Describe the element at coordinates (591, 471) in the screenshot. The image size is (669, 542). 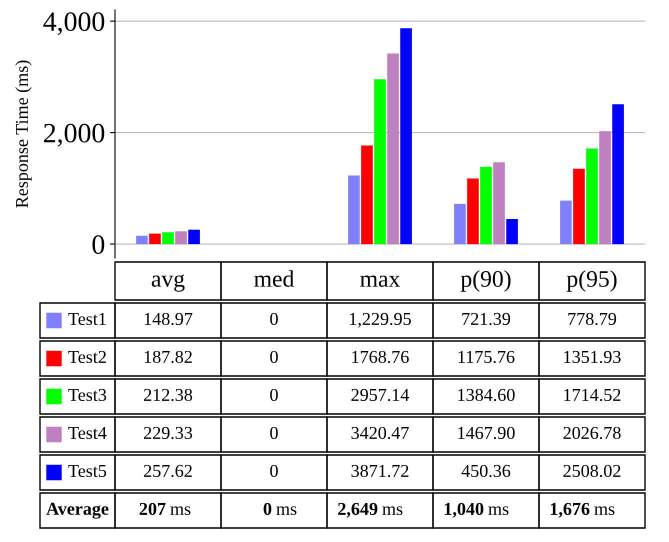
I see `data-label: 2508.02` at that location.